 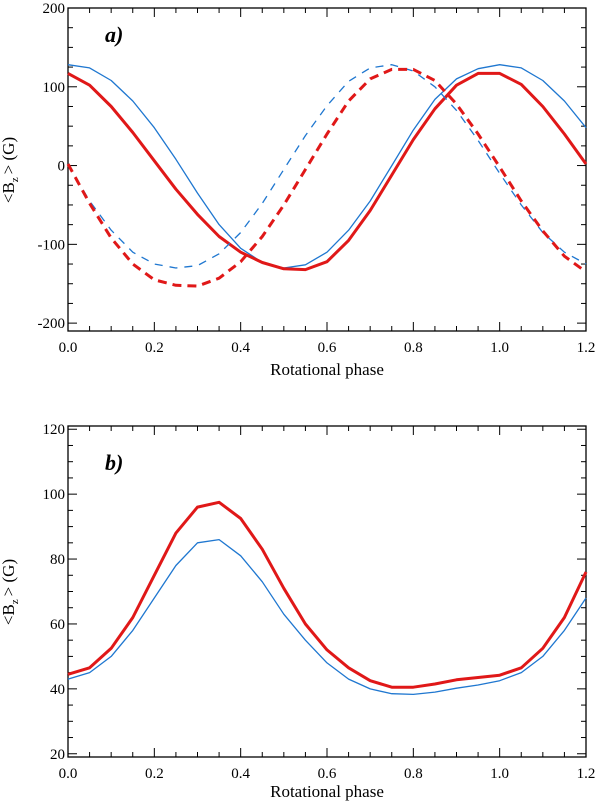 What do you see at coordinates (327, 791) in the screenshot?
I see `panel-b-x-axis-title: Rotational phase` at bounding box center [327, 791].